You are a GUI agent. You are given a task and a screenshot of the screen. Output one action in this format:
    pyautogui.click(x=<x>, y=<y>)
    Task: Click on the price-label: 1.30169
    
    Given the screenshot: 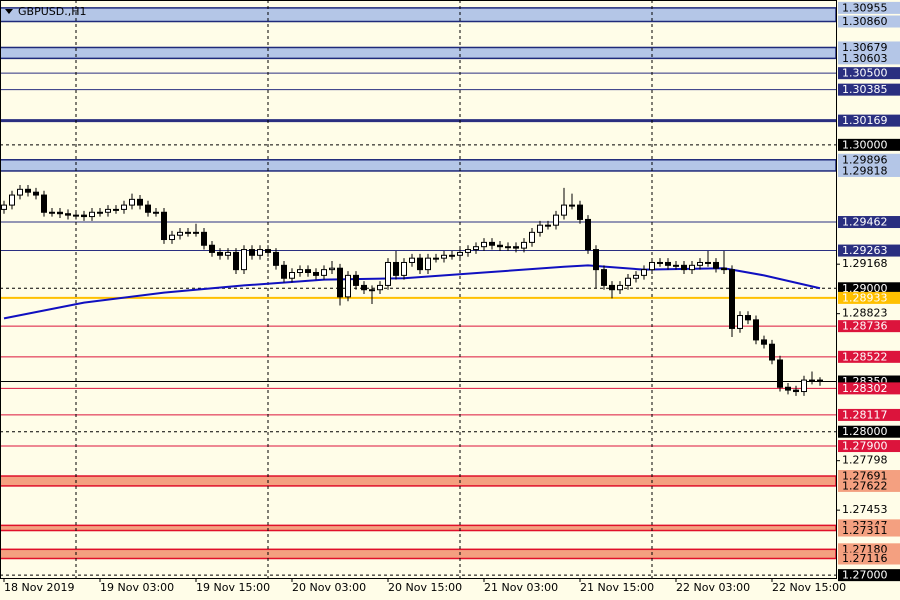 What is the action you would take?
    pyautogui.click(x=865, y=120)
    